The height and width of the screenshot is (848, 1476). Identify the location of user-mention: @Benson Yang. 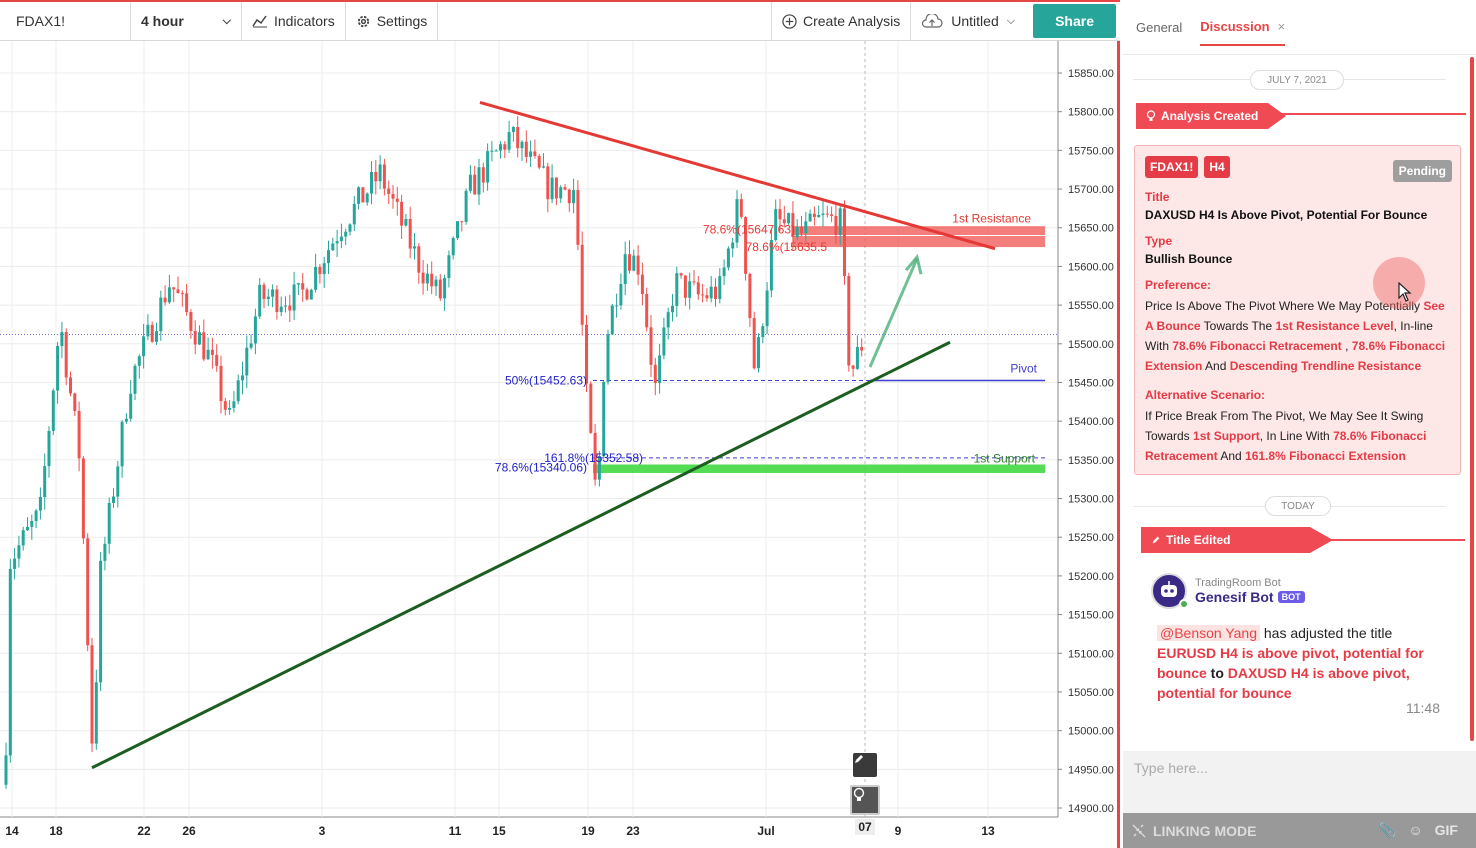
(1208, 633).